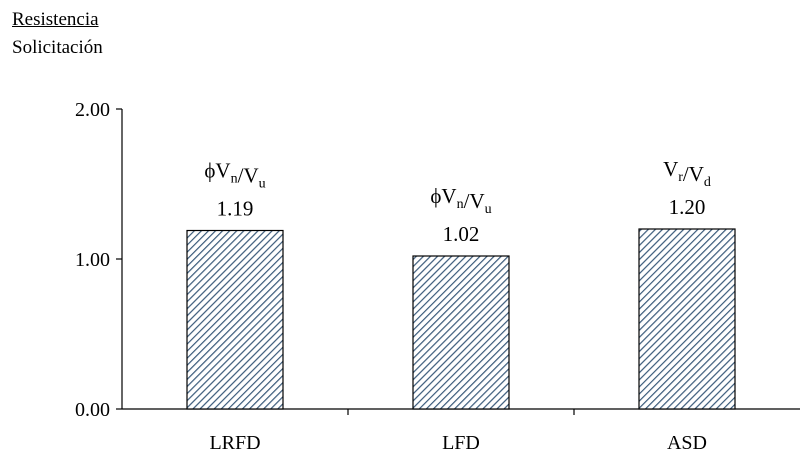 Image resolution: width=806 pixels, height=464 pixels. Describe the element at coordinates (92, 410) in the screenshot. I see `y-tick-label: 0.00` at that location.